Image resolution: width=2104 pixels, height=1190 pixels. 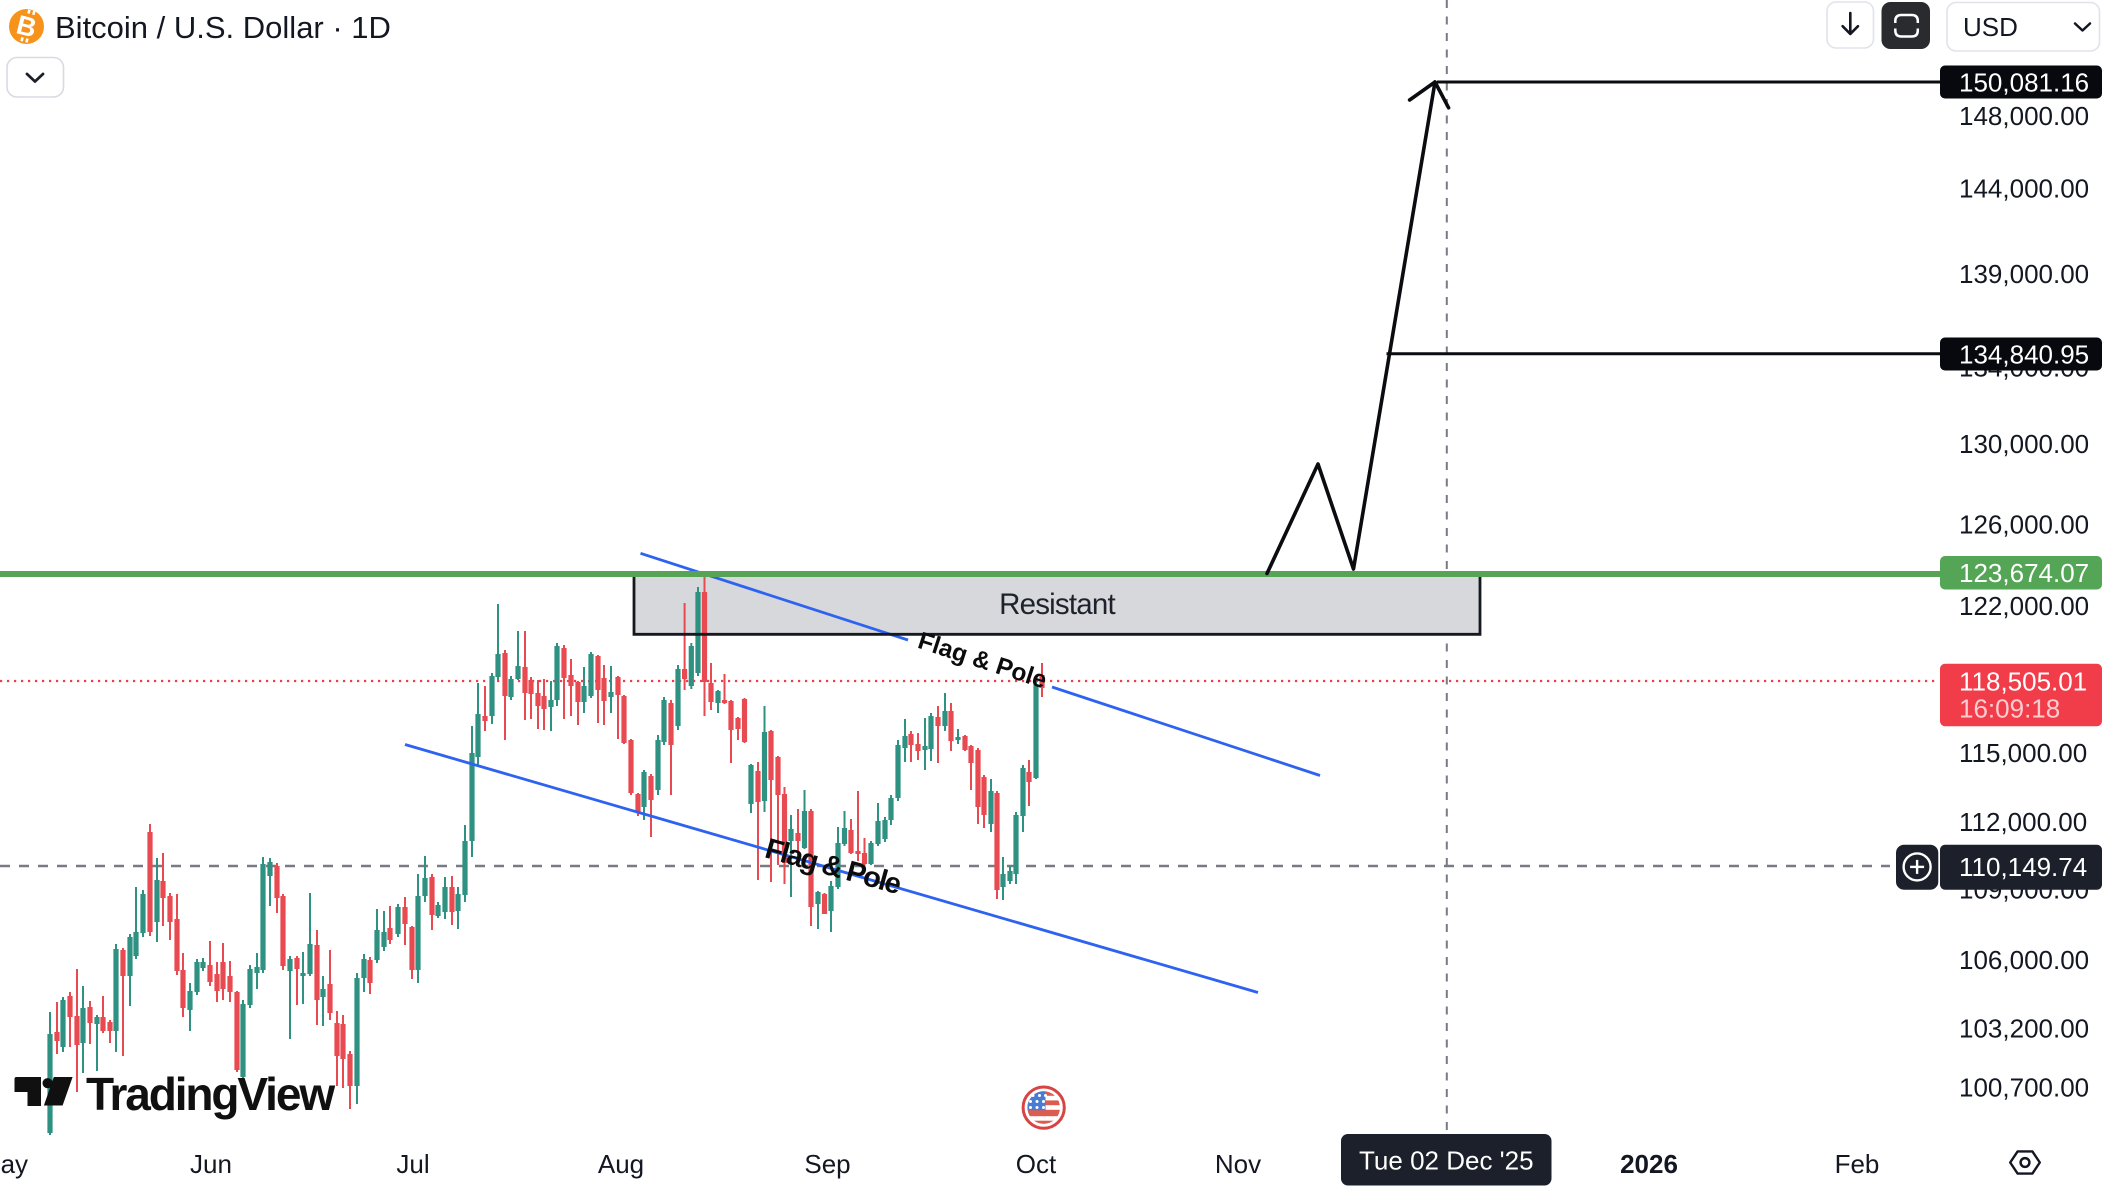 I want to click on svg-text: 115,000.00, so click(x=2023, y=753).